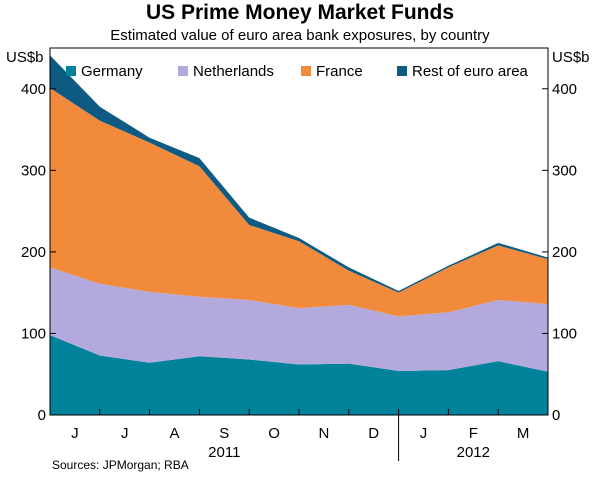 This screenshot has height=481, width=600. Describe the element at coordinates (224, 433) in the screenshot. I see `x-month-label: S` at that location.